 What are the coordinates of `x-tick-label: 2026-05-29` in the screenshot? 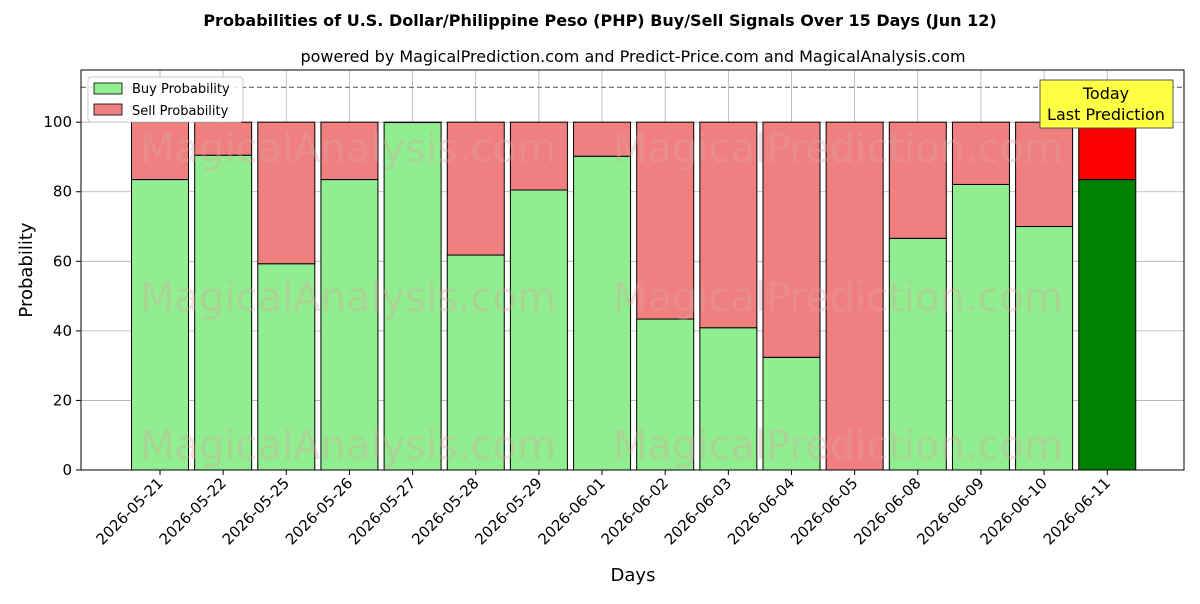 It's located at (508, 511).